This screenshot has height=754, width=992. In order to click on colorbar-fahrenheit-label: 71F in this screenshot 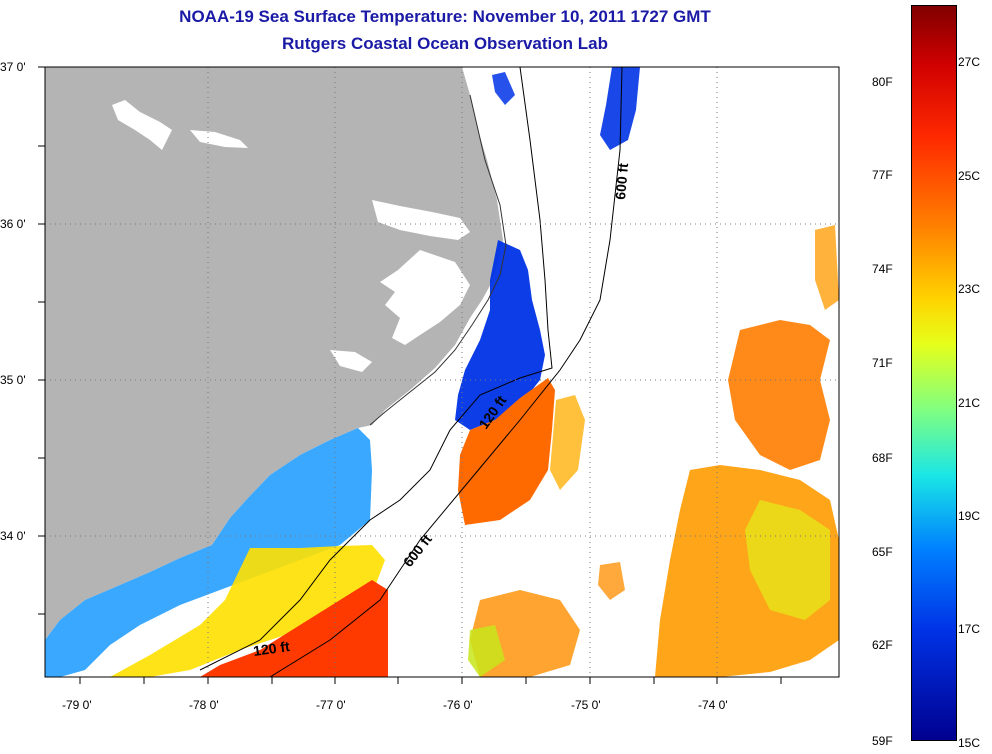, I will do `click(882, 363)`.